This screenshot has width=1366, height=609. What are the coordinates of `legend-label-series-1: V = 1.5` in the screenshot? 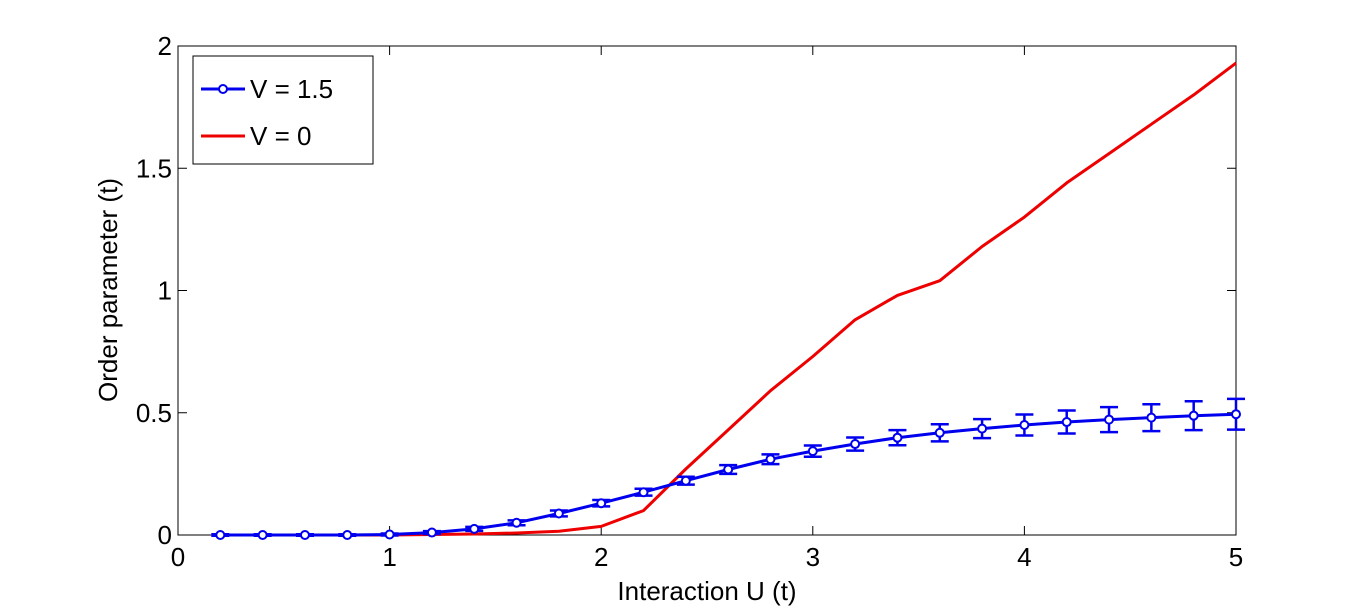 It's located at (291, 89).